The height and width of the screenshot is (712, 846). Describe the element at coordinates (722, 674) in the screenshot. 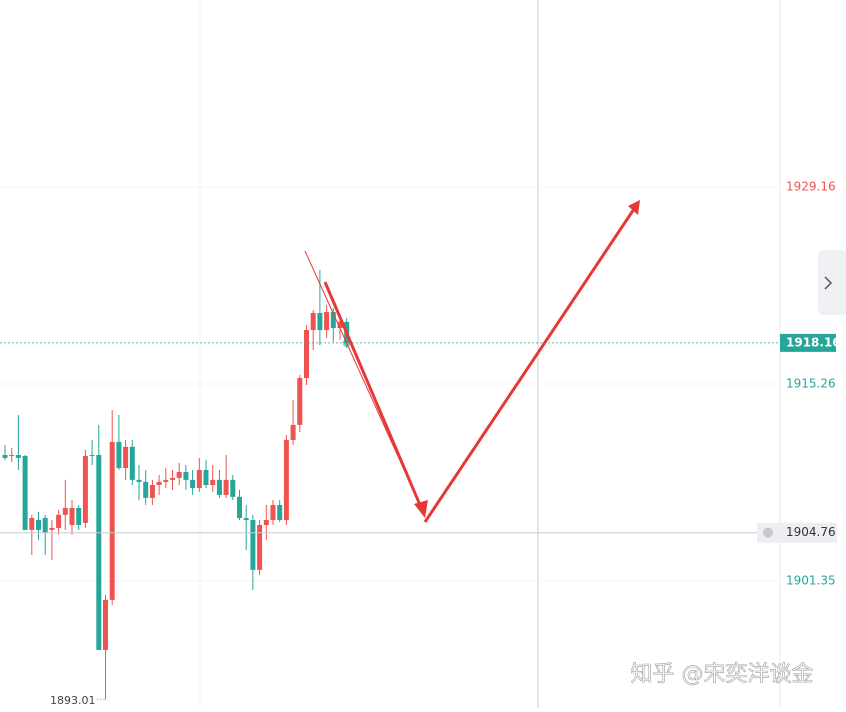

I see `watermark: 知乎 @宋奕洋谈金` at that location.